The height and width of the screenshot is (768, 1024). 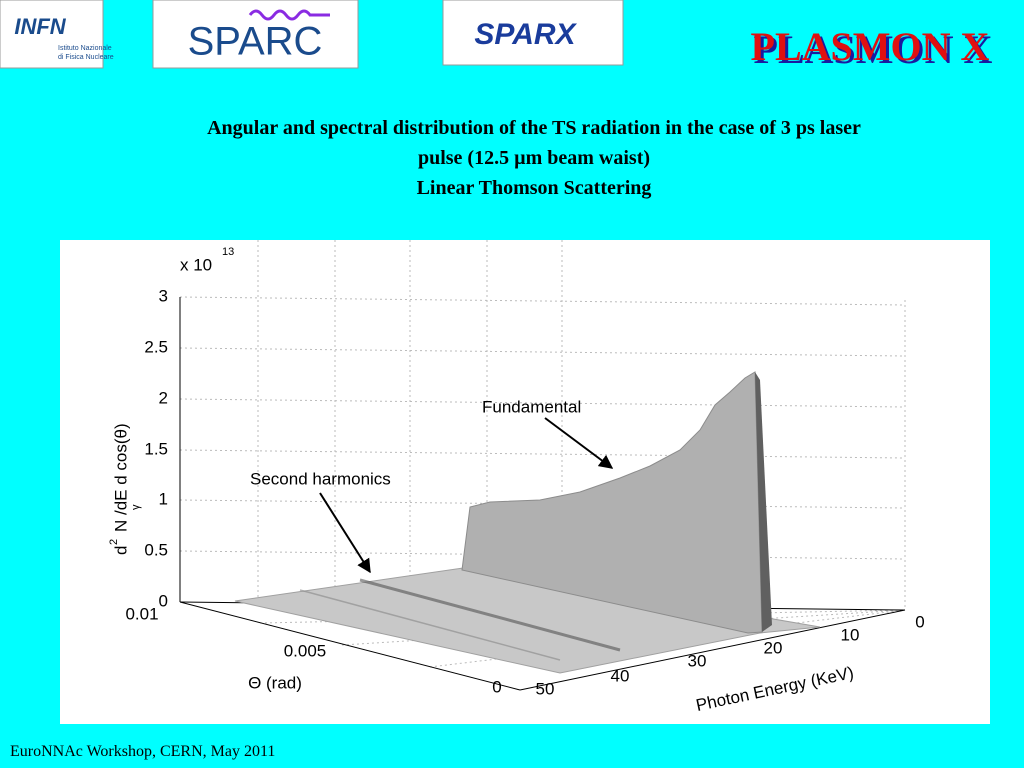 What do you see at coordinates (870, 46) in the screenshot?
I see `plasmonx-text: PLASMON X` at bounding box center [870, 46].